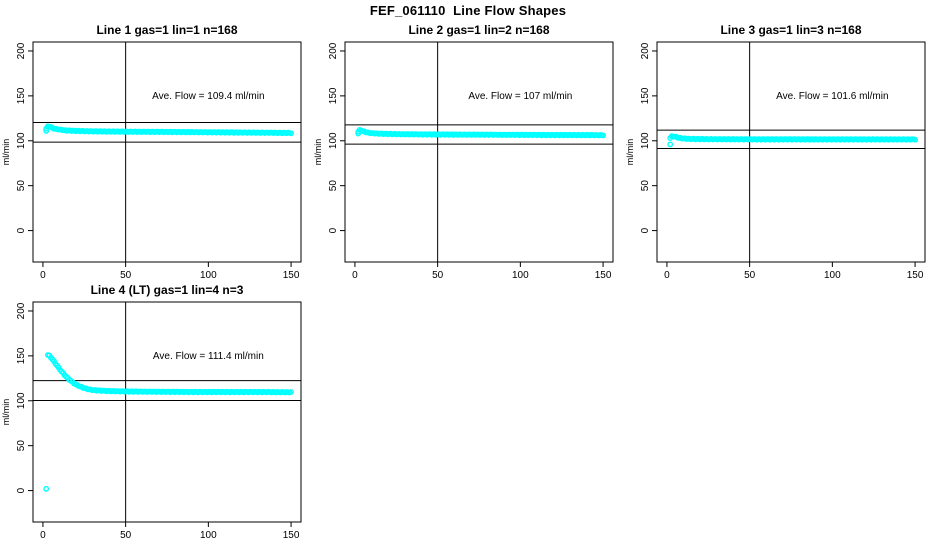 The width and height of the screenshot is (936, 540). I want to click on ave-flow-label: Ave. Flow = 101.6 ml/min, so click(832, 96).